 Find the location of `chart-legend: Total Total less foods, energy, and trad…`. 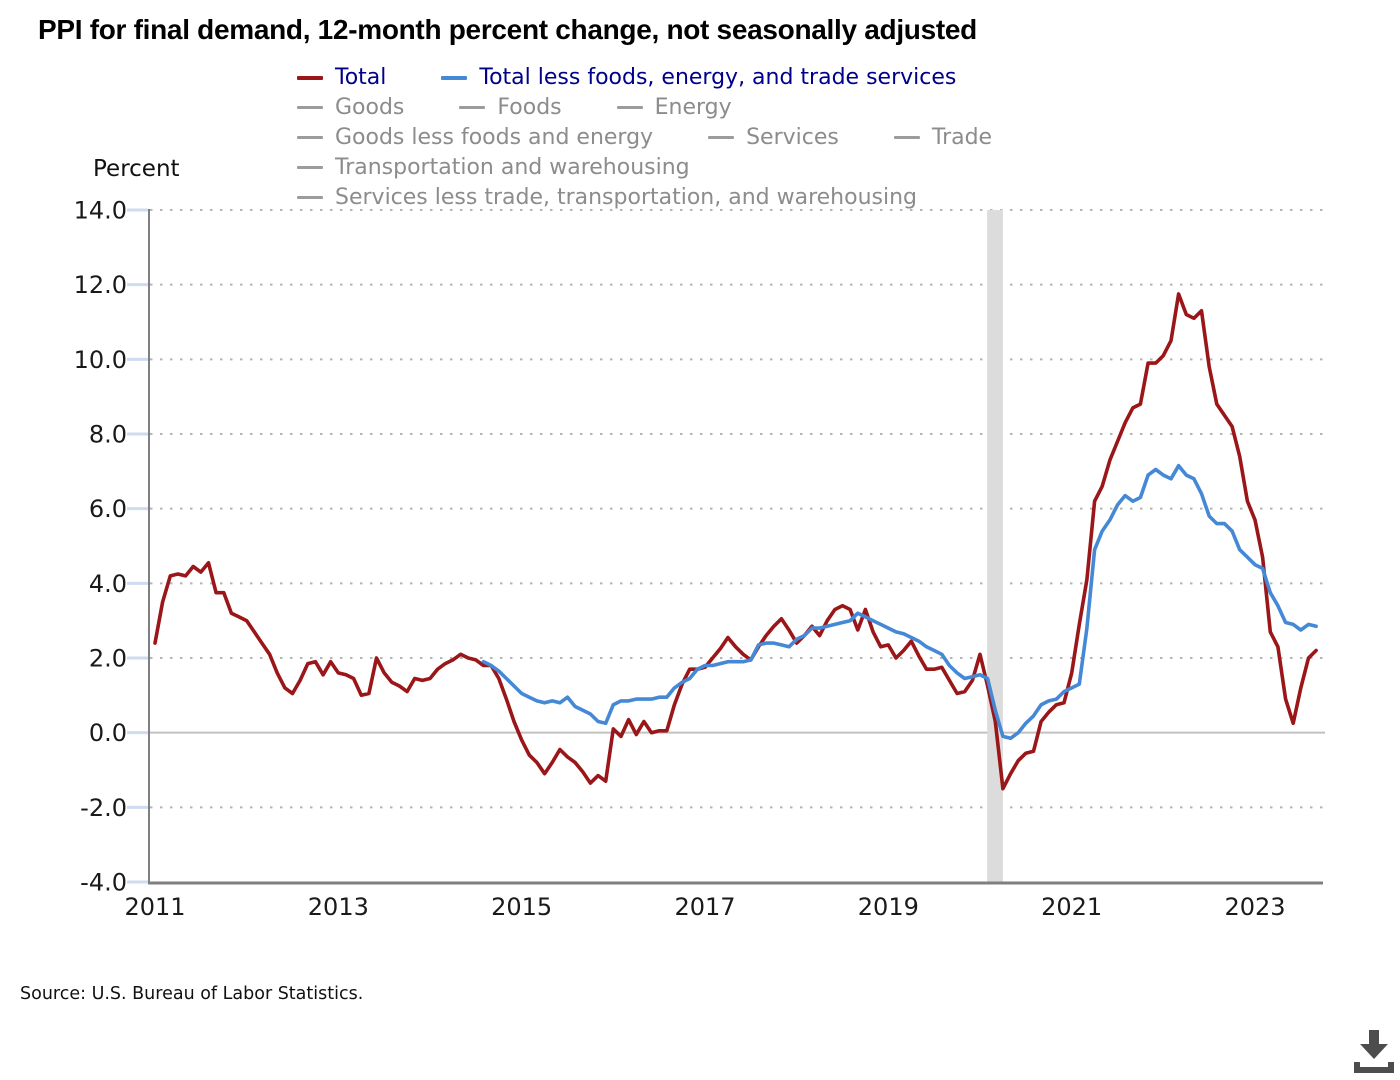

chart-legend: Total Total less foods, energy, and trad… is located at coordinates (679, 137).